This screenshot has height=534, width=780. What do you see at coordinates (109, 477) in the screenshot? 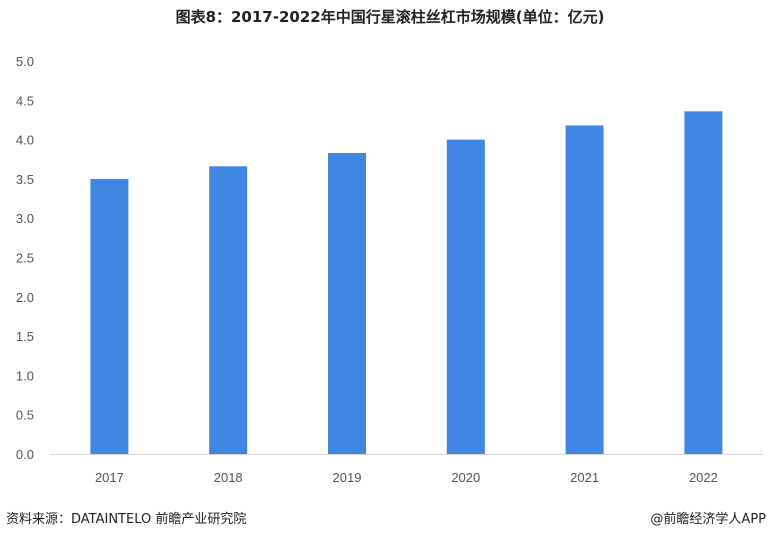
I see `x-tick-label: 2017` at bounding box center [109, 477].